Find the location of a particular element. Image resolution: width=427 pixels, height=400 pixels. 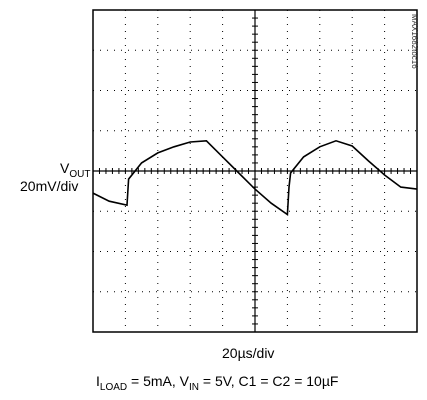

test-conditions-caption: ILOAD = 5mA, VIN = 5V, C1 = C2 = 10µF is located at coordinates (217, 383).